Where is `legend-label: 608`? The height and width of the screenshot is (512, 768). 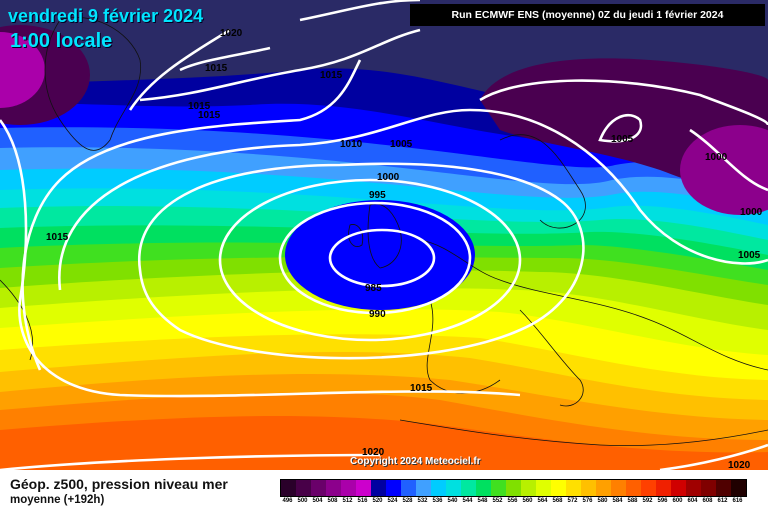 legend-label: 608 is located at coordinates (707, 501).